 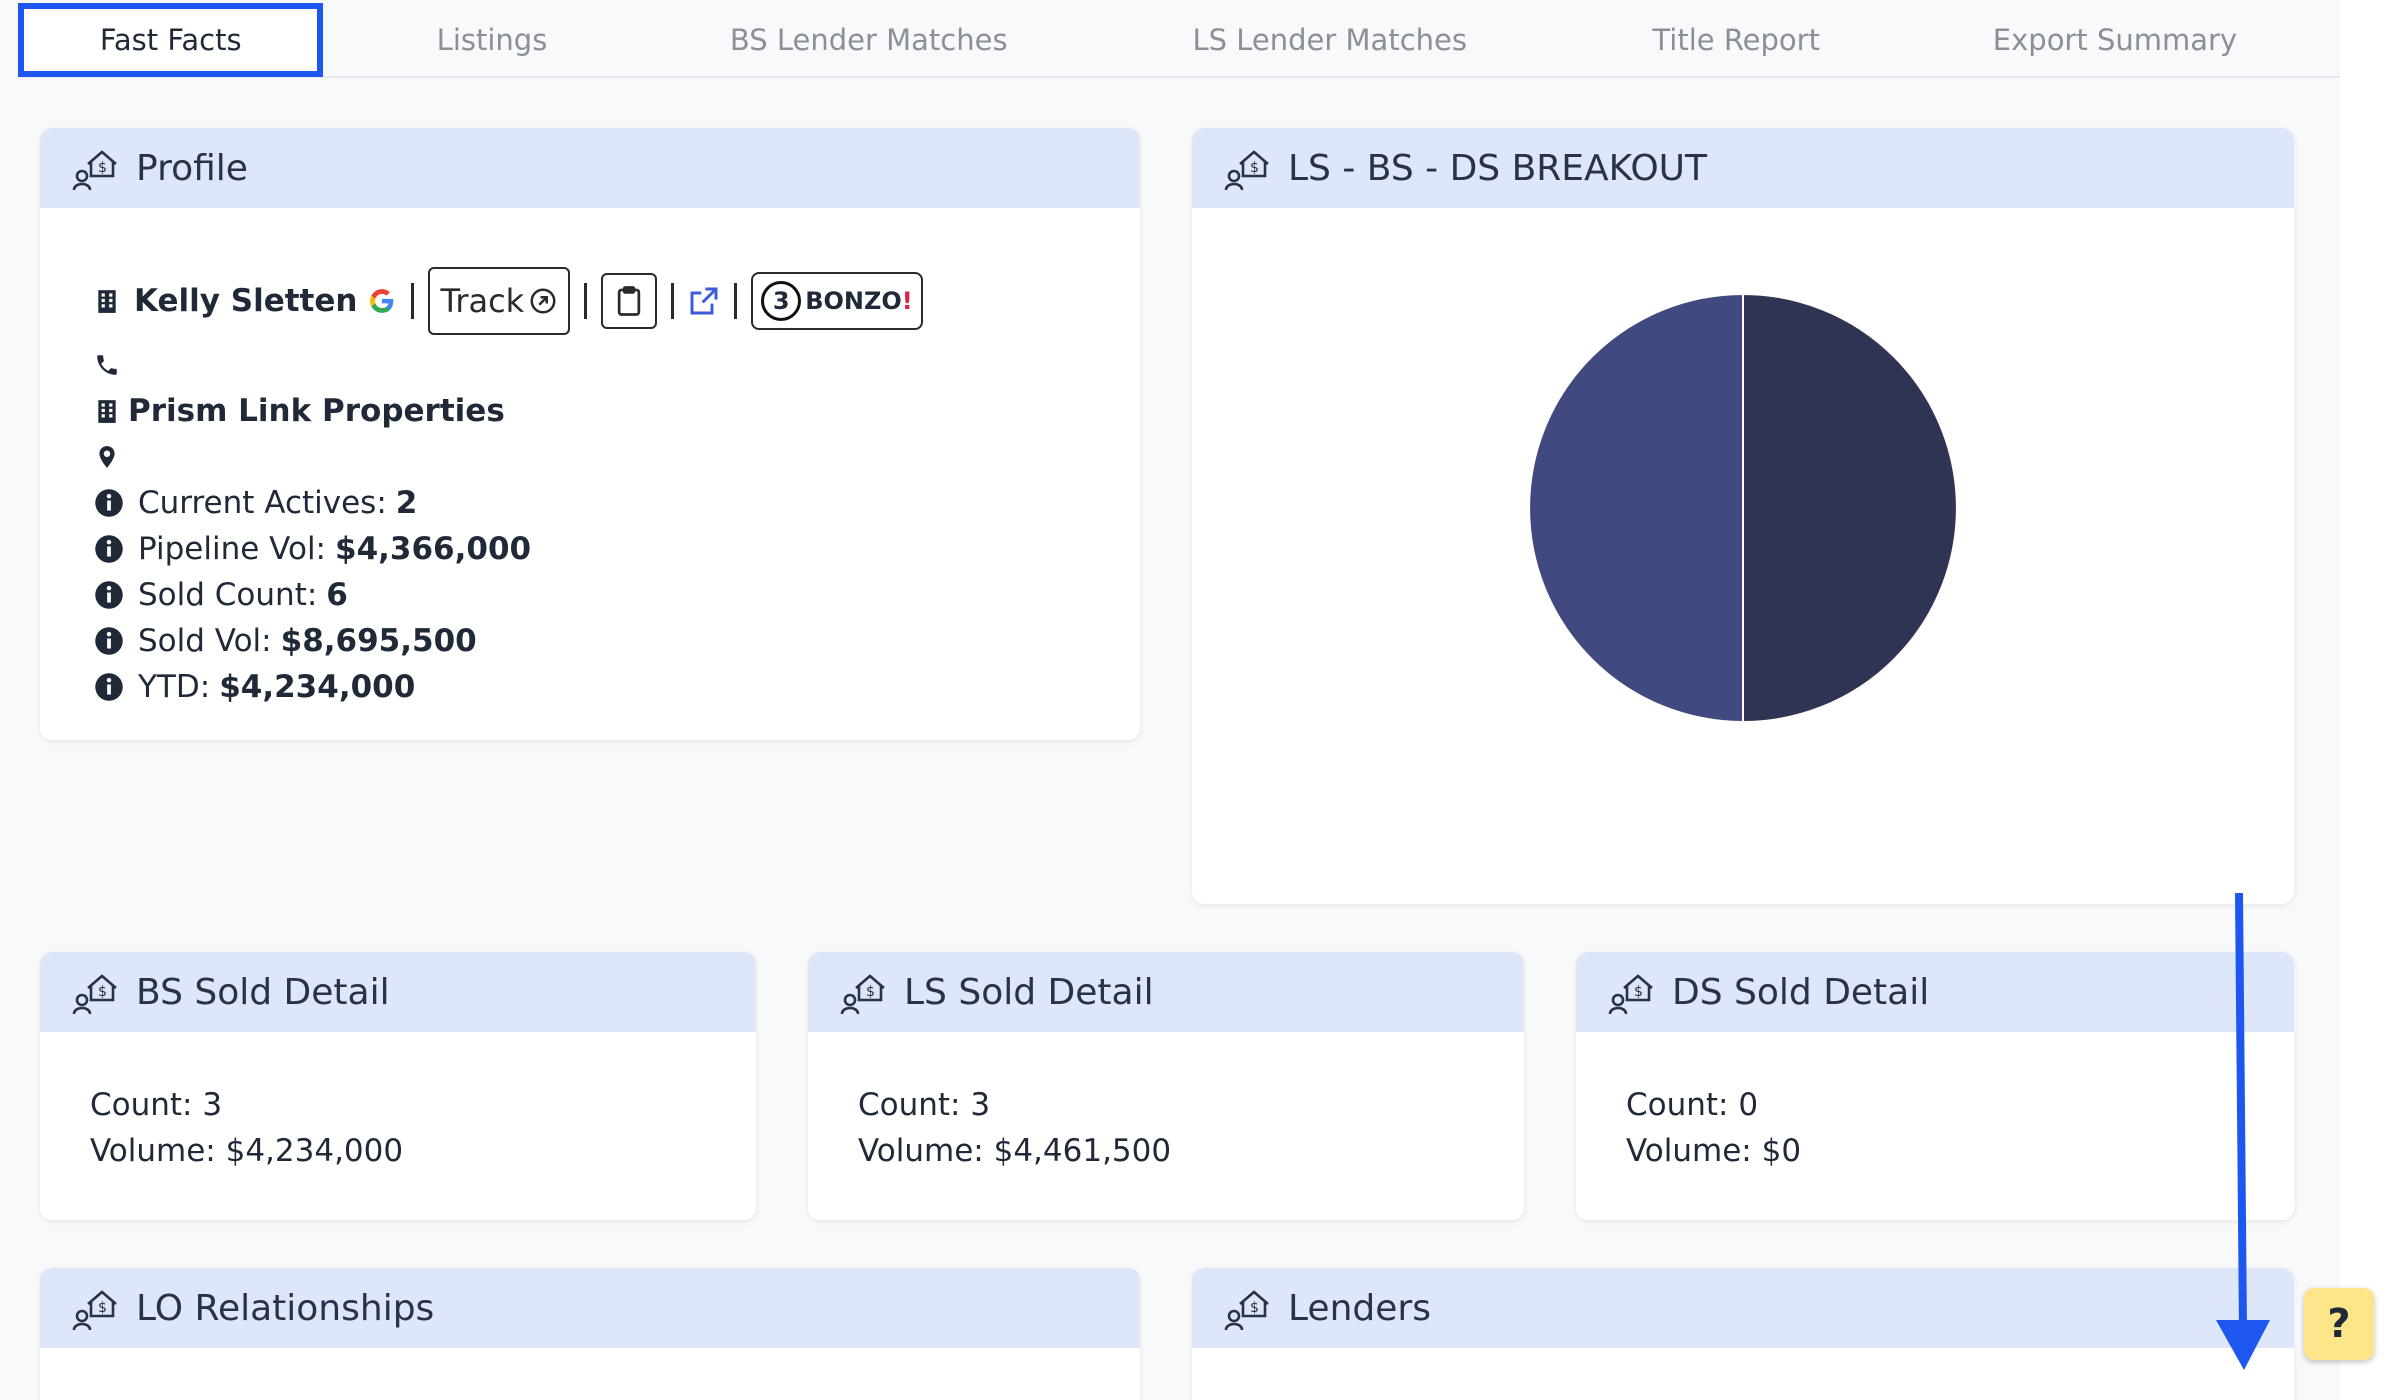 I want to click on map-pin-icon, so click(x=107, y=457).